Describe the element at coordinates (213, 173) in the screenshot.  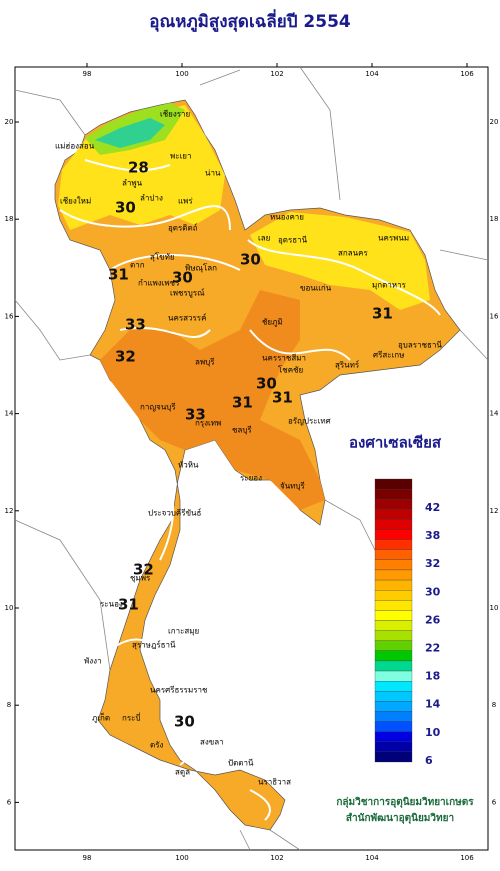
I see `province-label: น่าน` at that location.